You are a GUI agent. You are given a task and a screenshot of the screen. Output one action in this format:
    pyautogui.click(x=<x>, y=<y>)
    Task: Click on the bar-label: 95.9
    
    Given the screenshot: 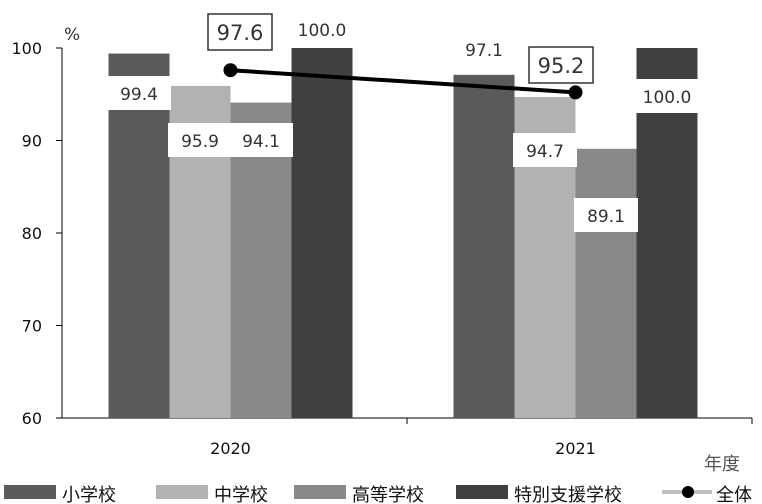 What is the action you would take?
    pyautogui.click(x=200, y=142)
    